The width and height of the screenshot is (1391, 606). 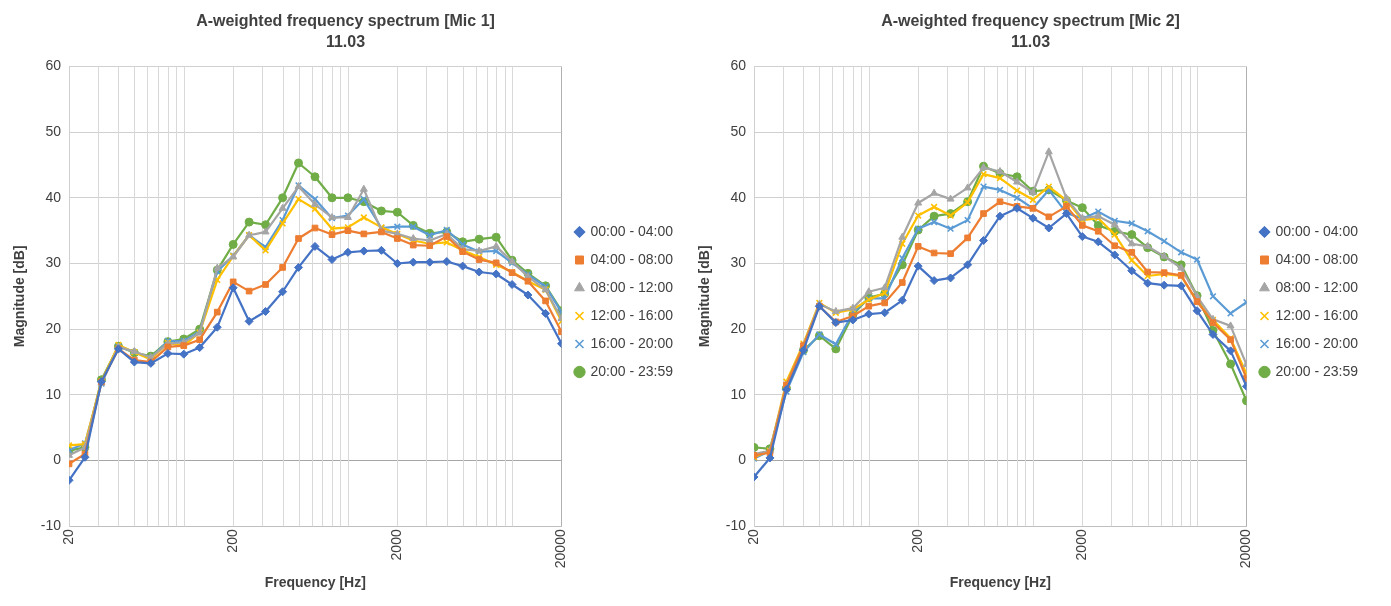 What do you see at coordinates (345, 21) in the screenshot?
I see `chart-title: A-weighted frequency spectrum [Mic 1]` at bounding box center [345, 21].